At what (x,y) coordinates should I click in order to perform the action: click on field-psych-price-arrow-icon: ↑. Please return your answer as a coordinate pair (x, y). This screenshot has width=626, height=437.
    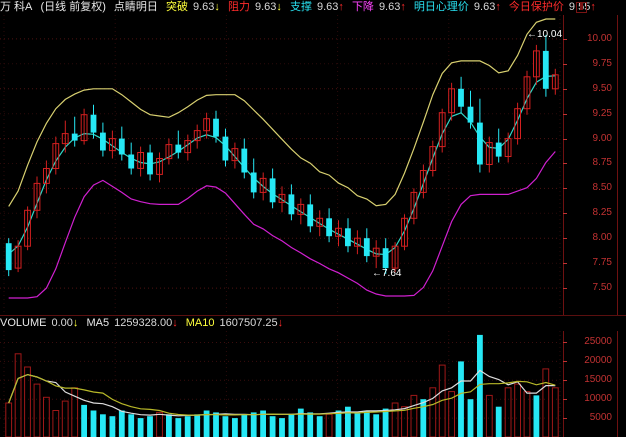
    Looking at the image, I should click on (498, 7).